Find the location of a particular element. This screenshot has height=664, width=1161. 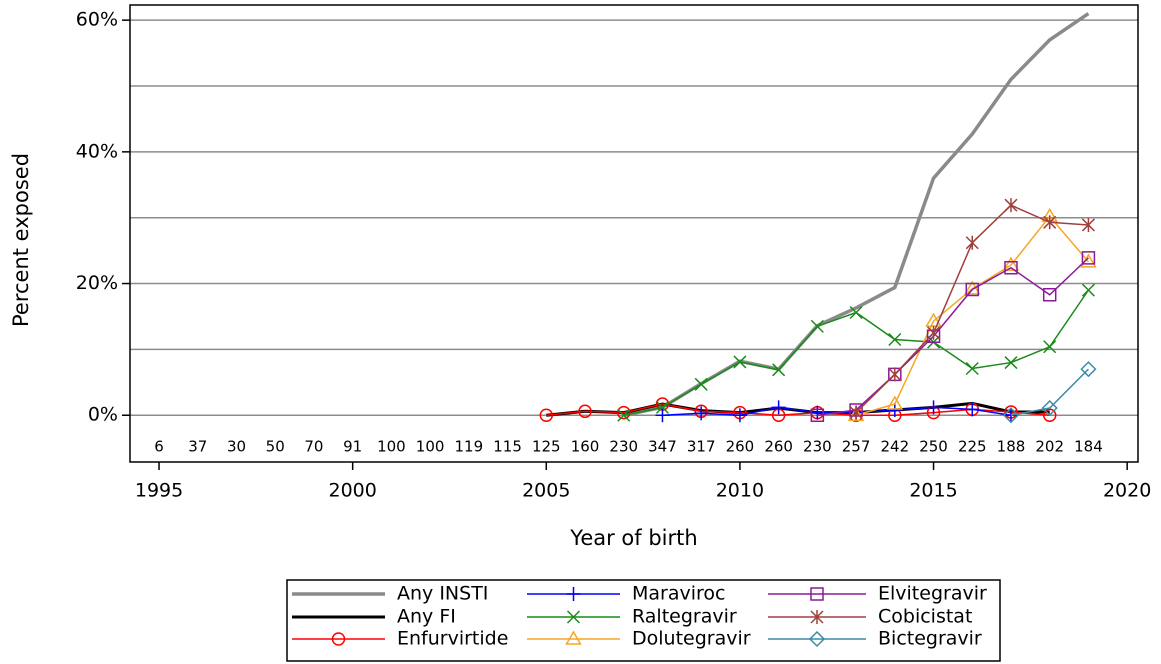

count-label: 119 is located at coordinates (469, 447).